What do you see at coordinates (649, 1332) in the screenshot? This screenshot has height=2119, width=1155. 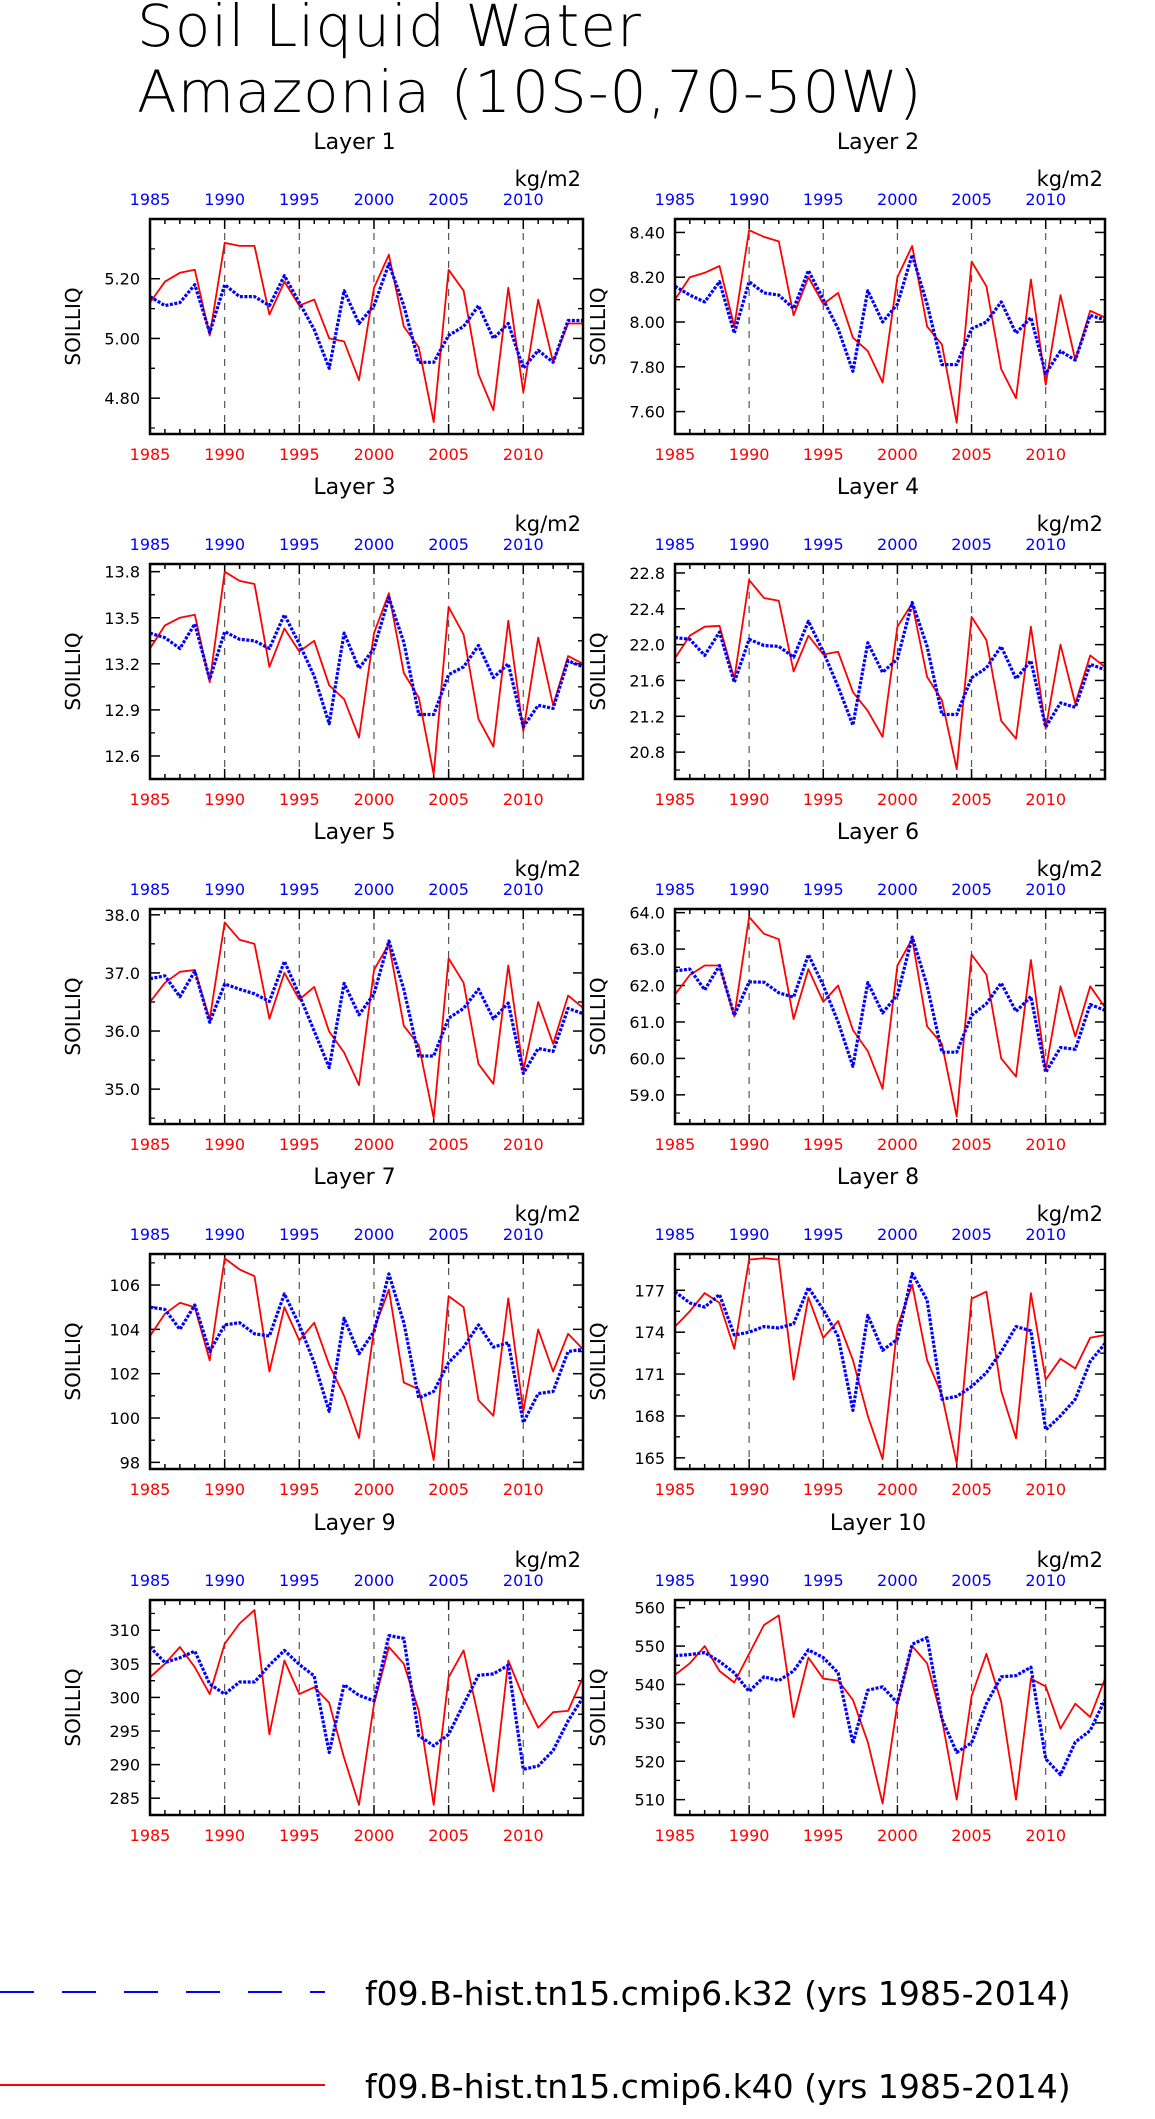 I see `y-tick-label: 174` at bounding box center [649, 1332].